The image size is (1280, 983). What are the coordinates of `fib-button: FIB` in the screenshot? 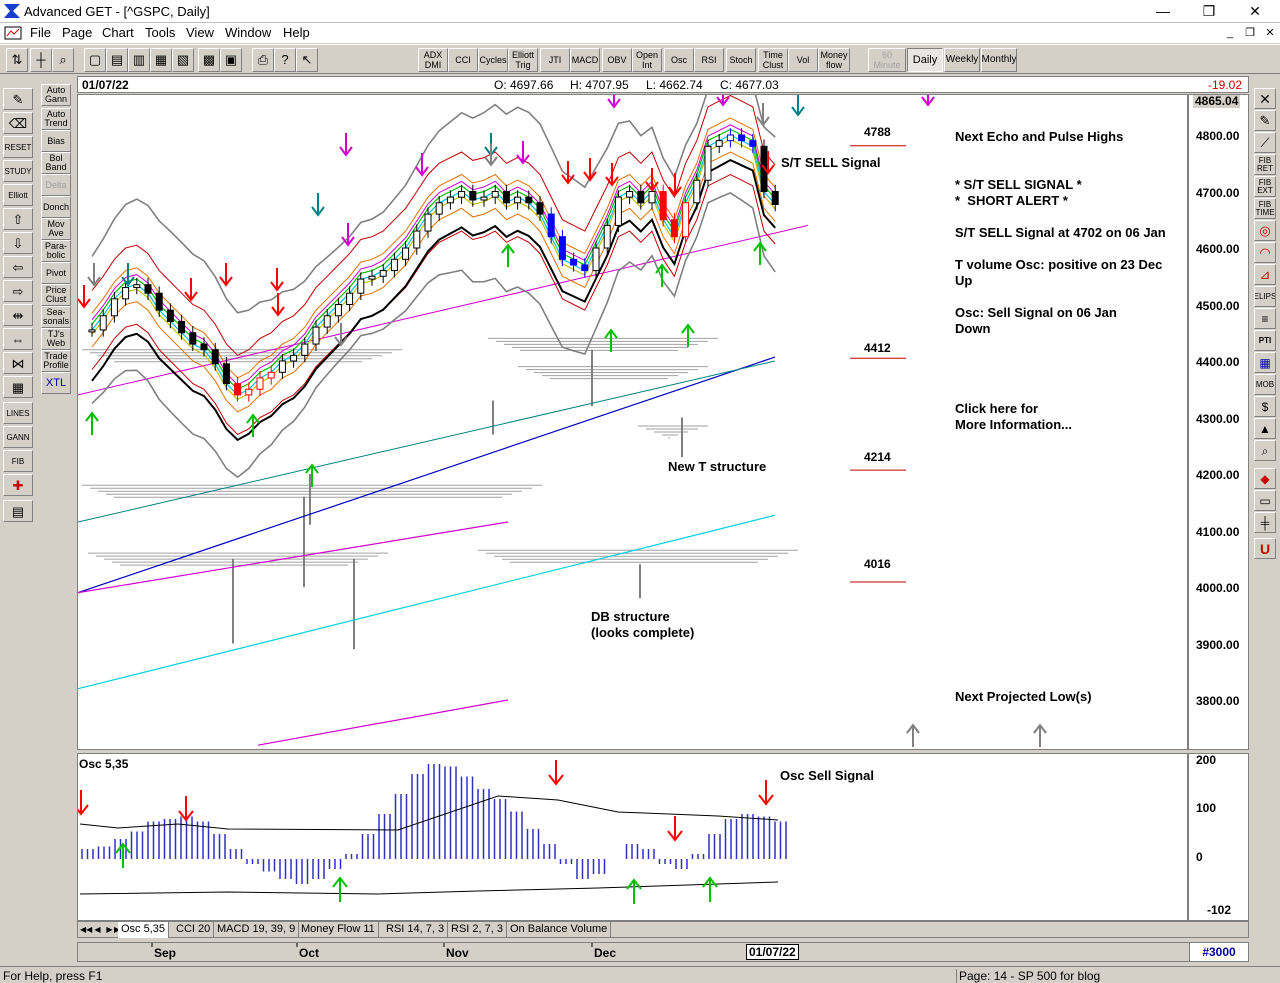 It's located at (18, 461).